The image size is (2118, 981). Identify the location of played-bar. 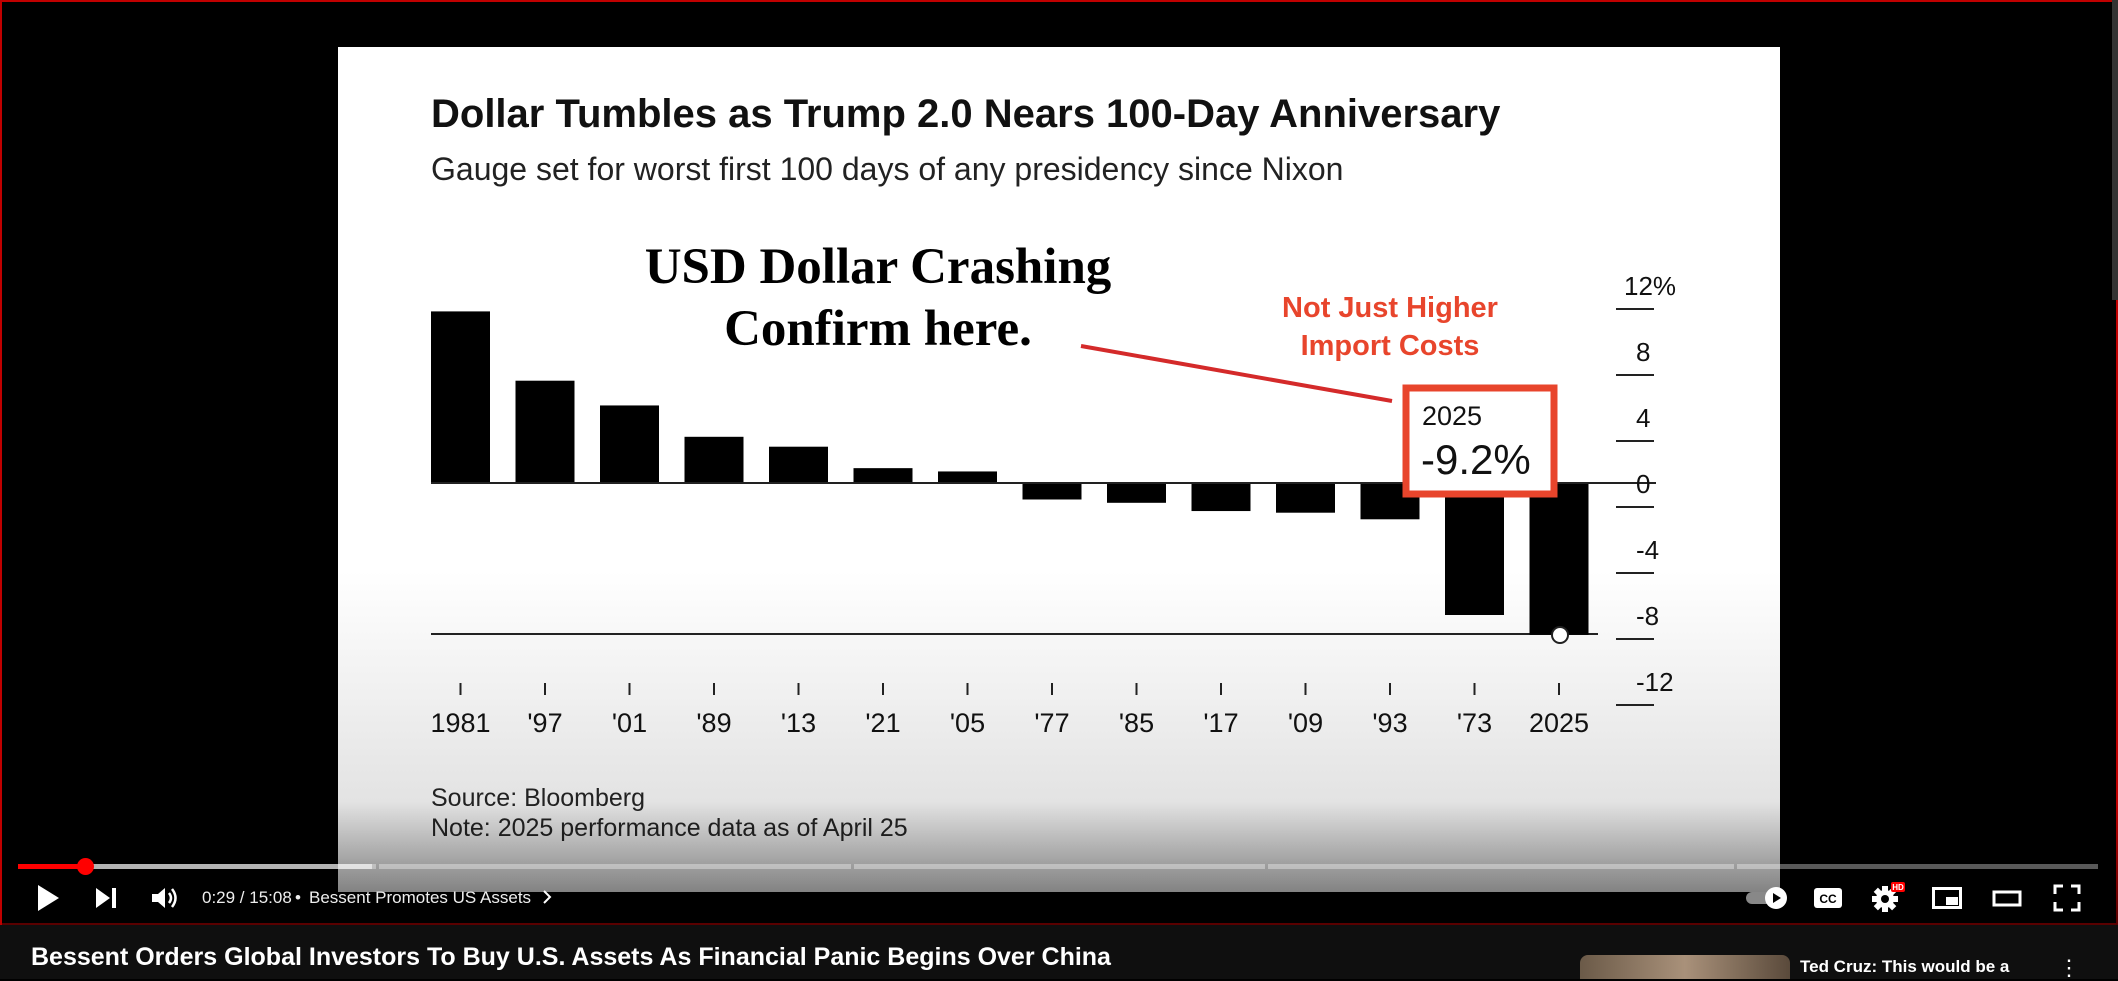
(51, 866).